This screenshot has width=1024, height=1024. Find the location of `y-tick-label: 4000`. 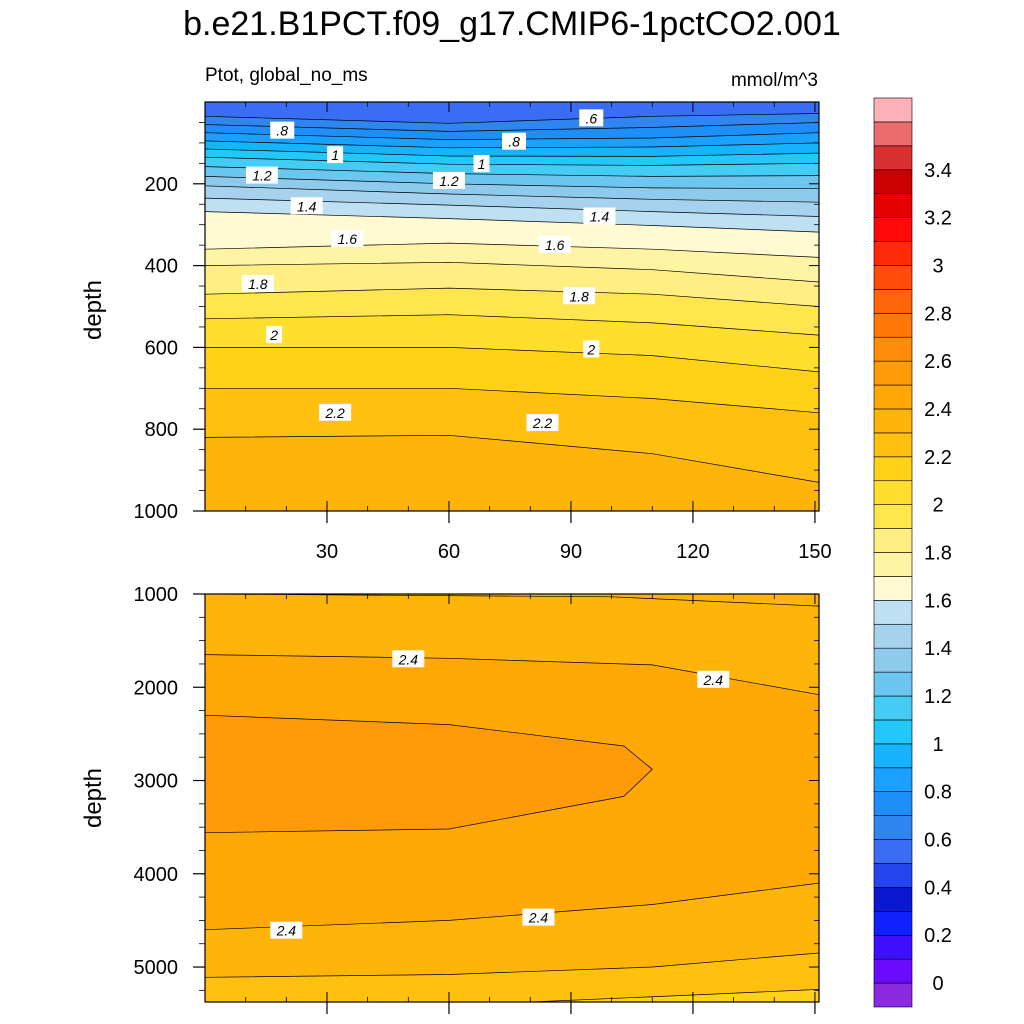

y-tick-label: 4000 is located at coordinates (156, 875).